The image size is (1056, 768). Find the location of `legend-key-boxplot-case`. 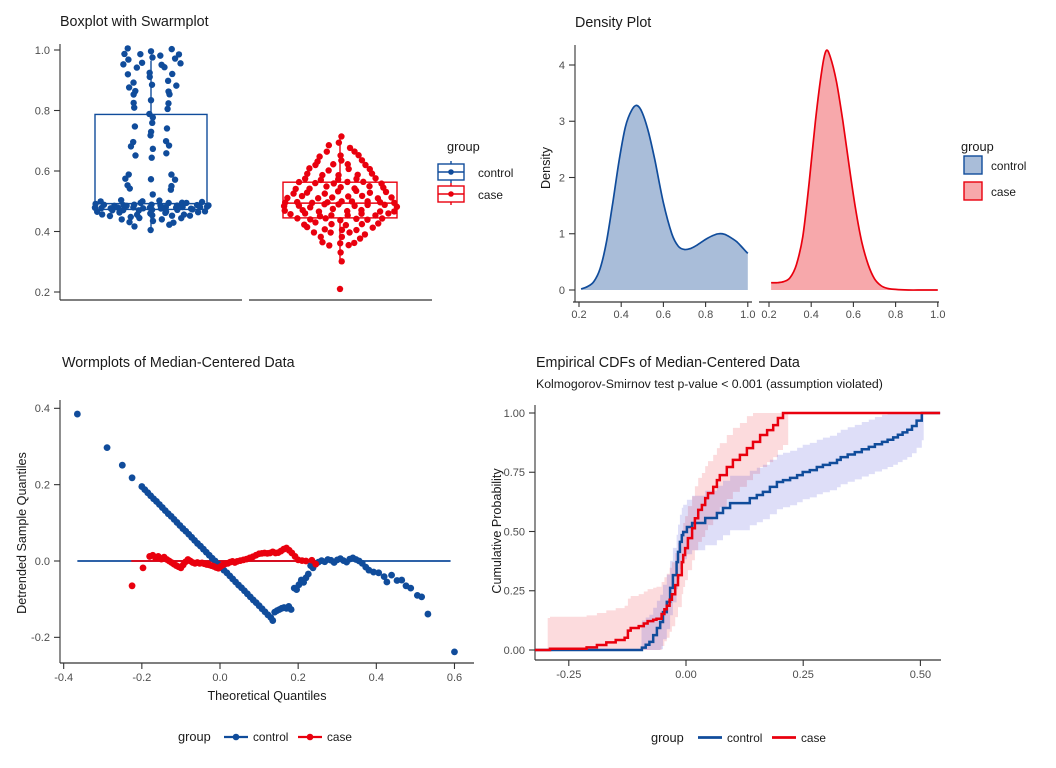

legend-key-boxplot-case is located at coordinates (451, 194).